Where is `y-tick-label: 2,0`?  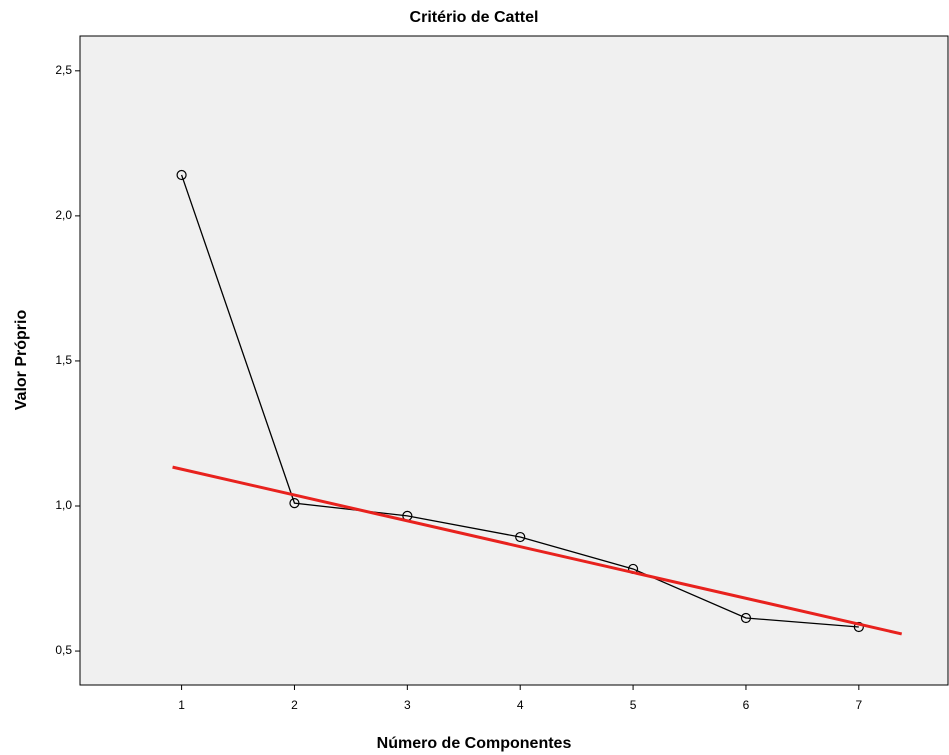 y-tick-label: 2,0 is located at coordinates (63, 215).